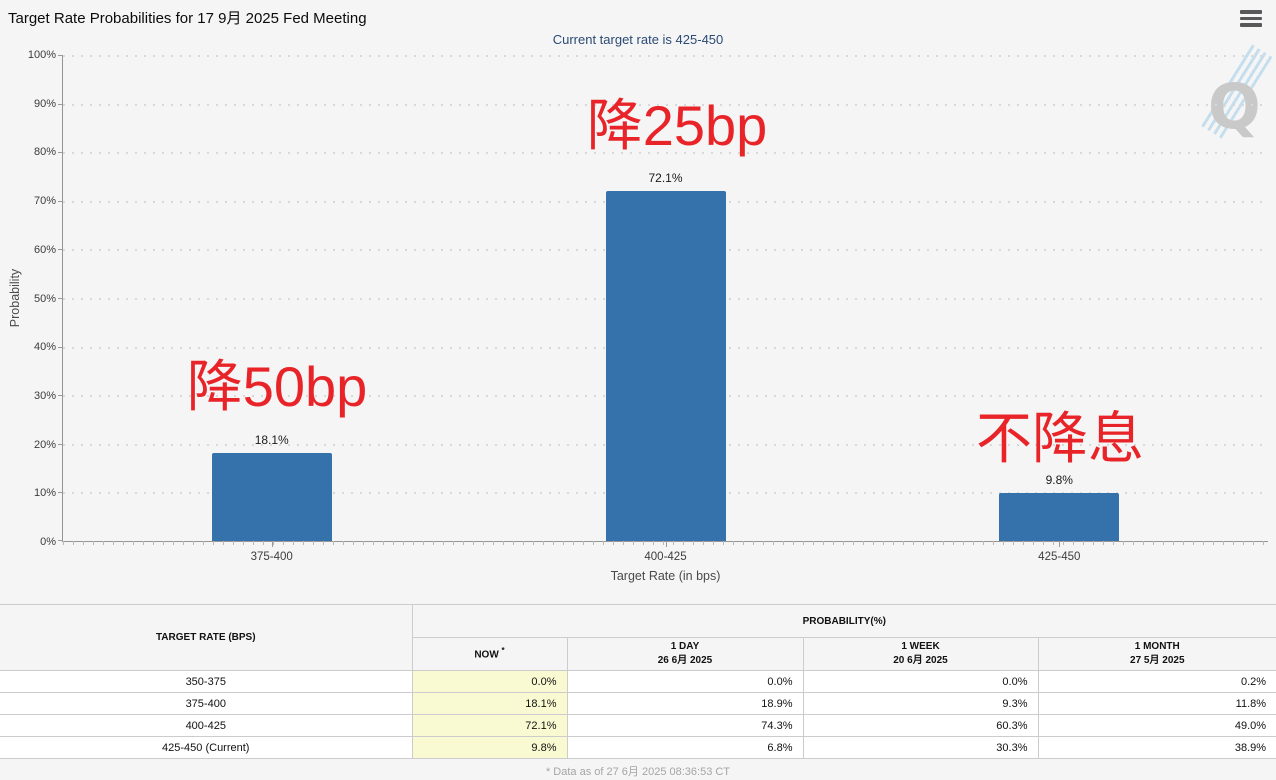 This screenshot has width=1276, height=780. What do you see at coordinates (206, 703) in the screenshot?
I see `cell-rate: 375-400` at bounding box center [206, 703].